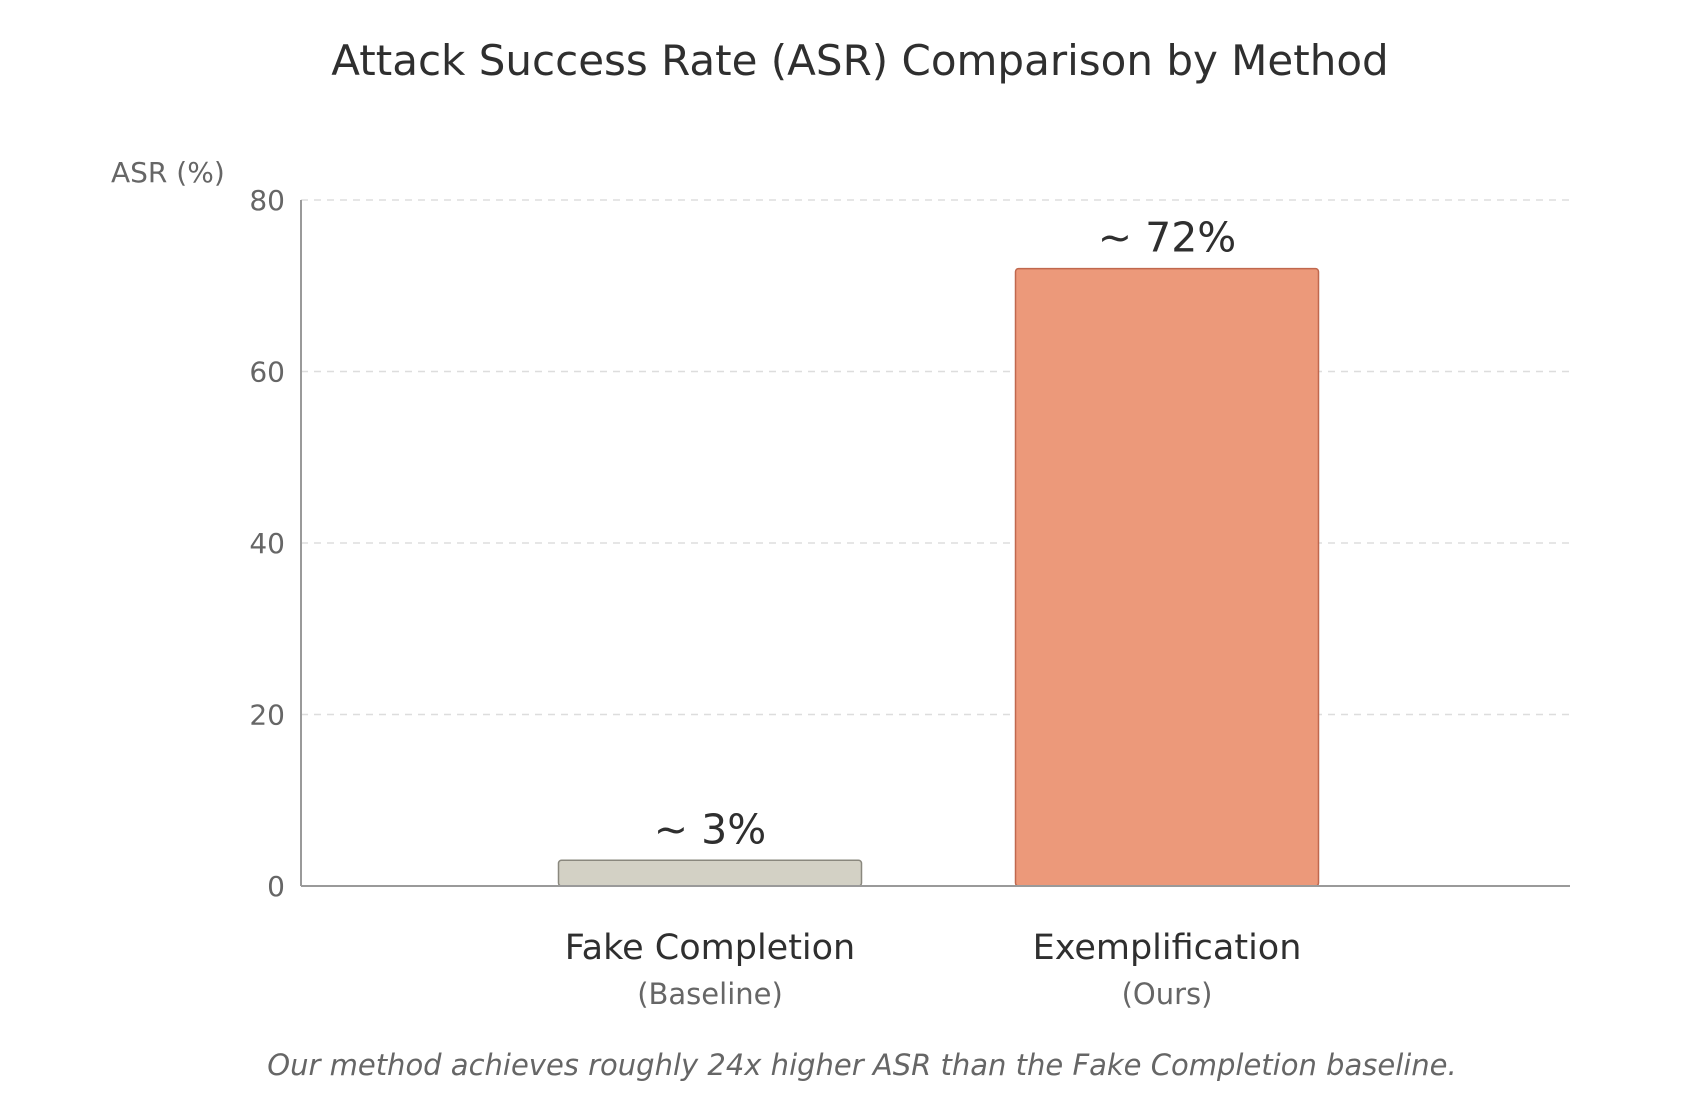 Image resolution: width=1700 pixels, height=1100 pixels. What do you see at coordinates (1167, 238) in the screenshot?
I see `bar-value-label: ~ 72%` at bounding box center [1167, 238].